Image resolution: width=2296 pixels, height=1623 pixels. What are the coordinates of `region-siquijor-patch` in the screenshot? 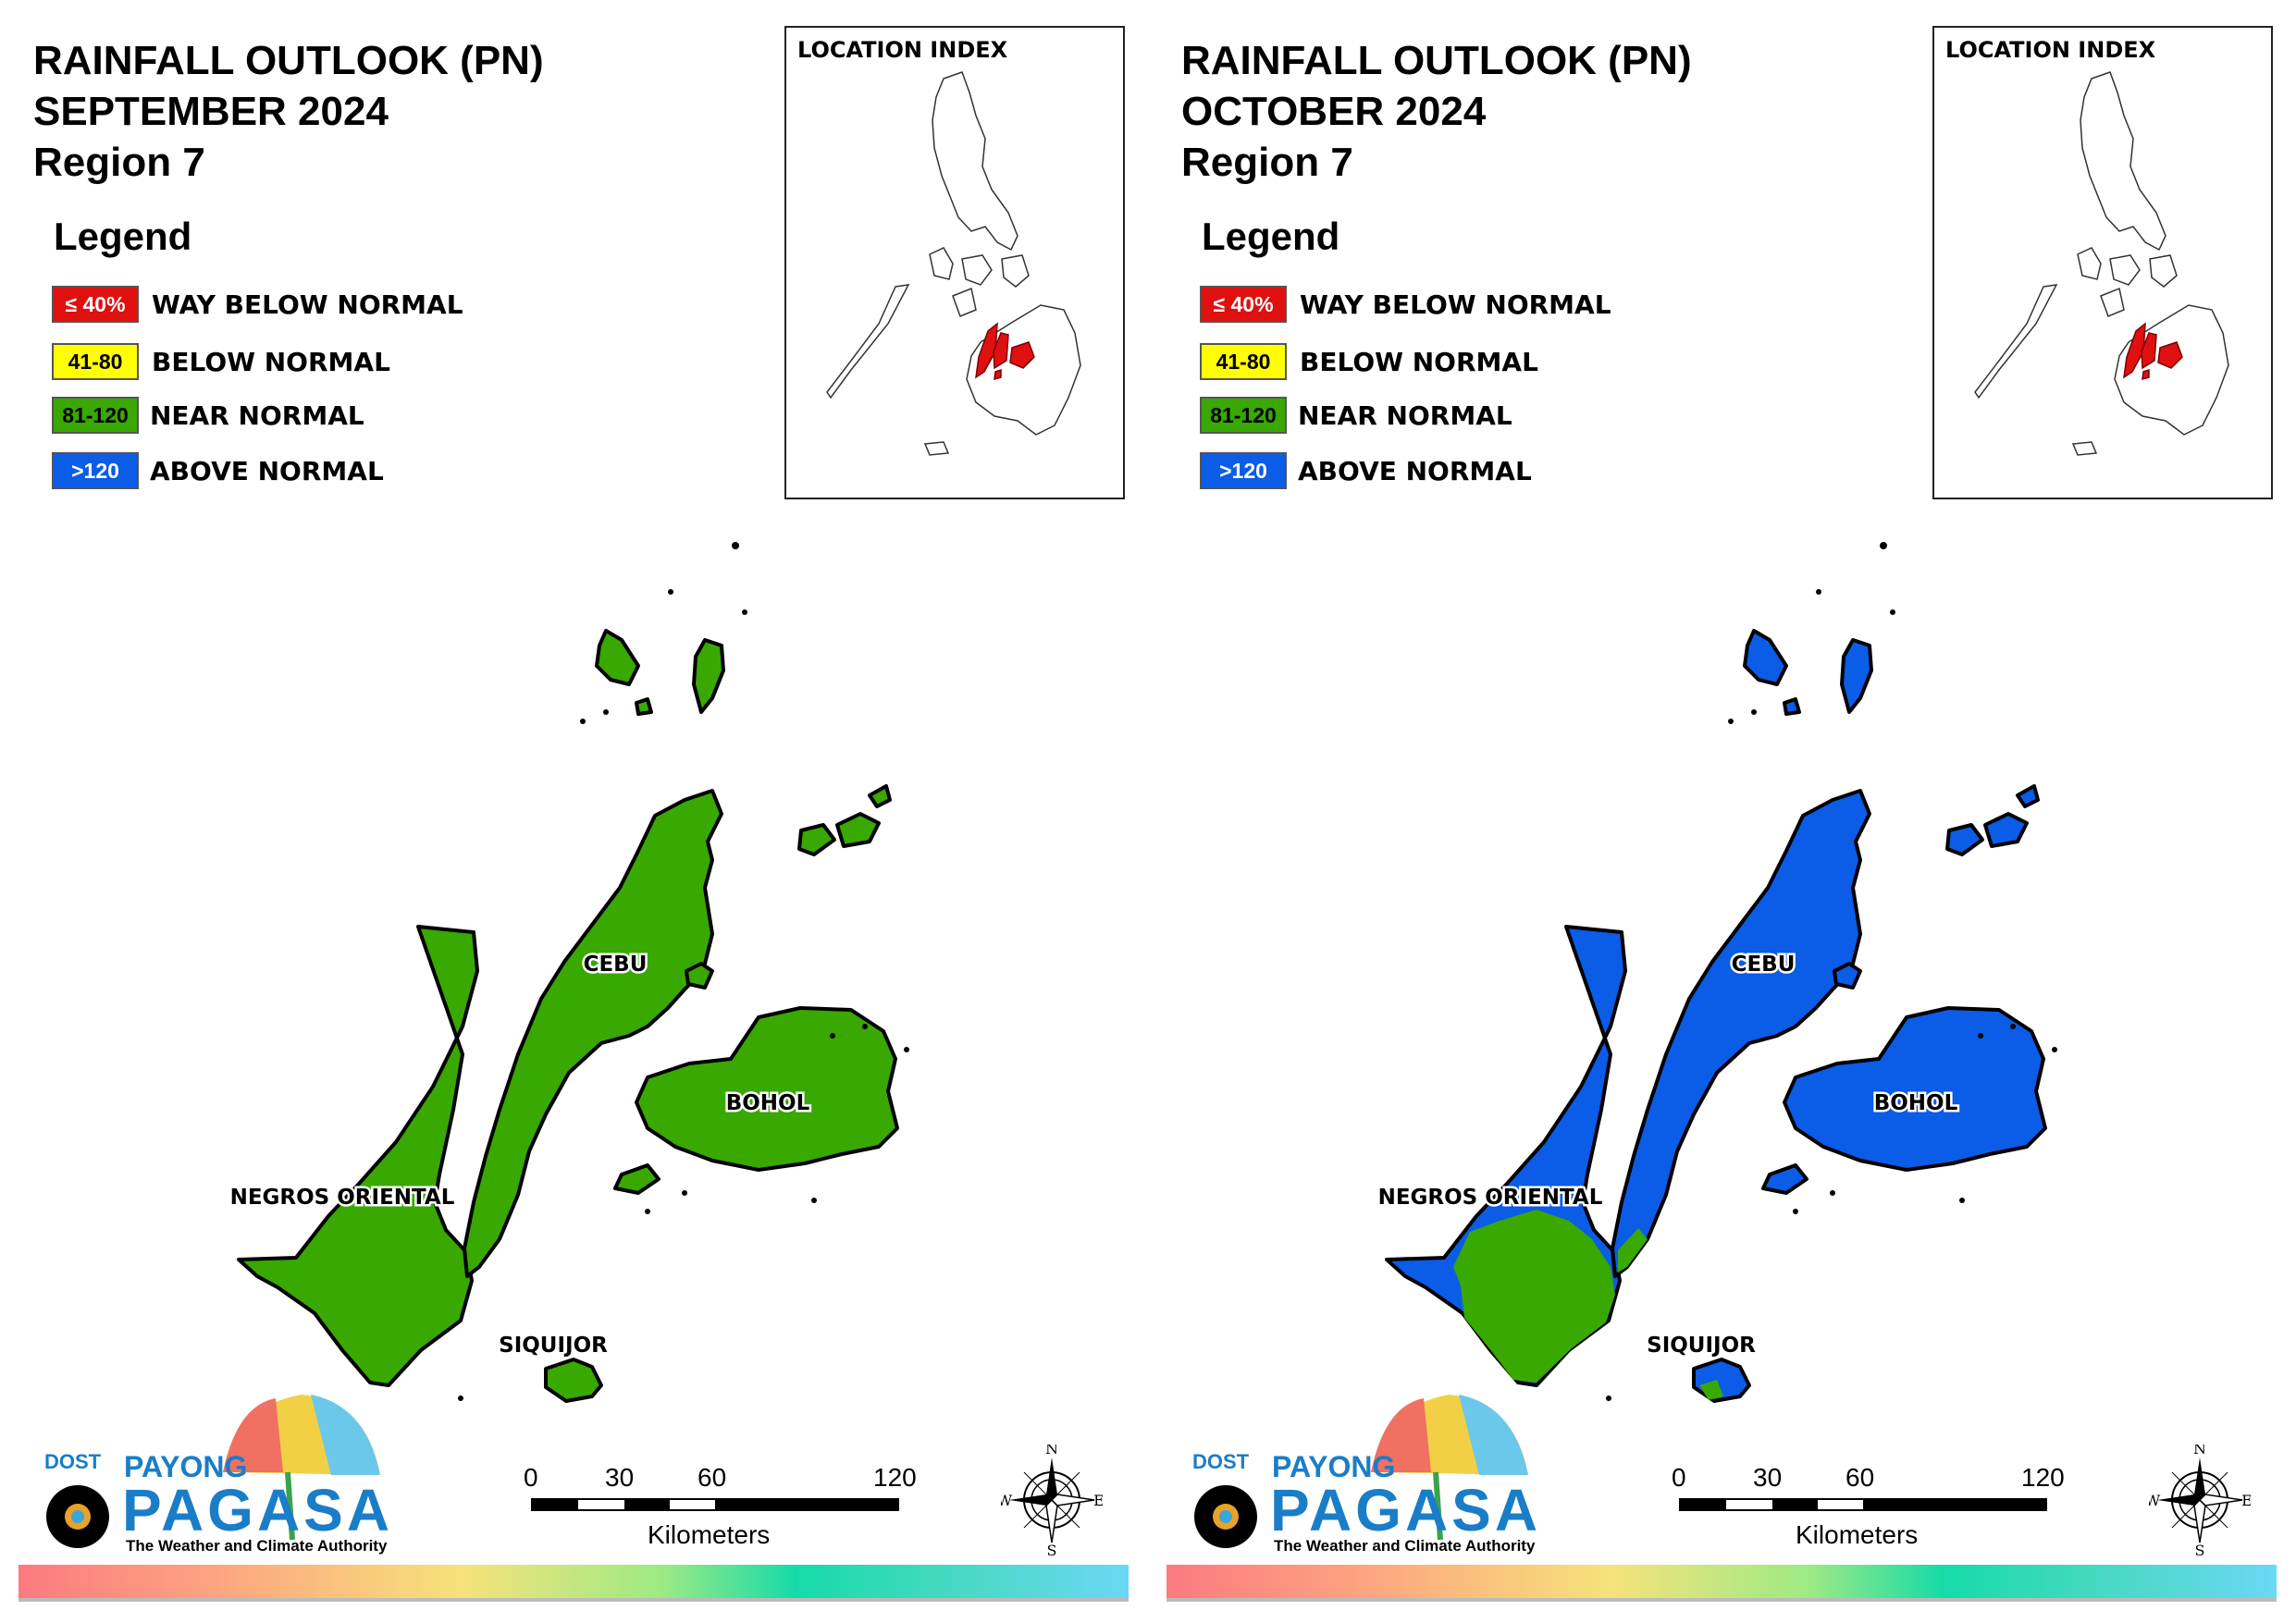 It's located at (1711, 1390).